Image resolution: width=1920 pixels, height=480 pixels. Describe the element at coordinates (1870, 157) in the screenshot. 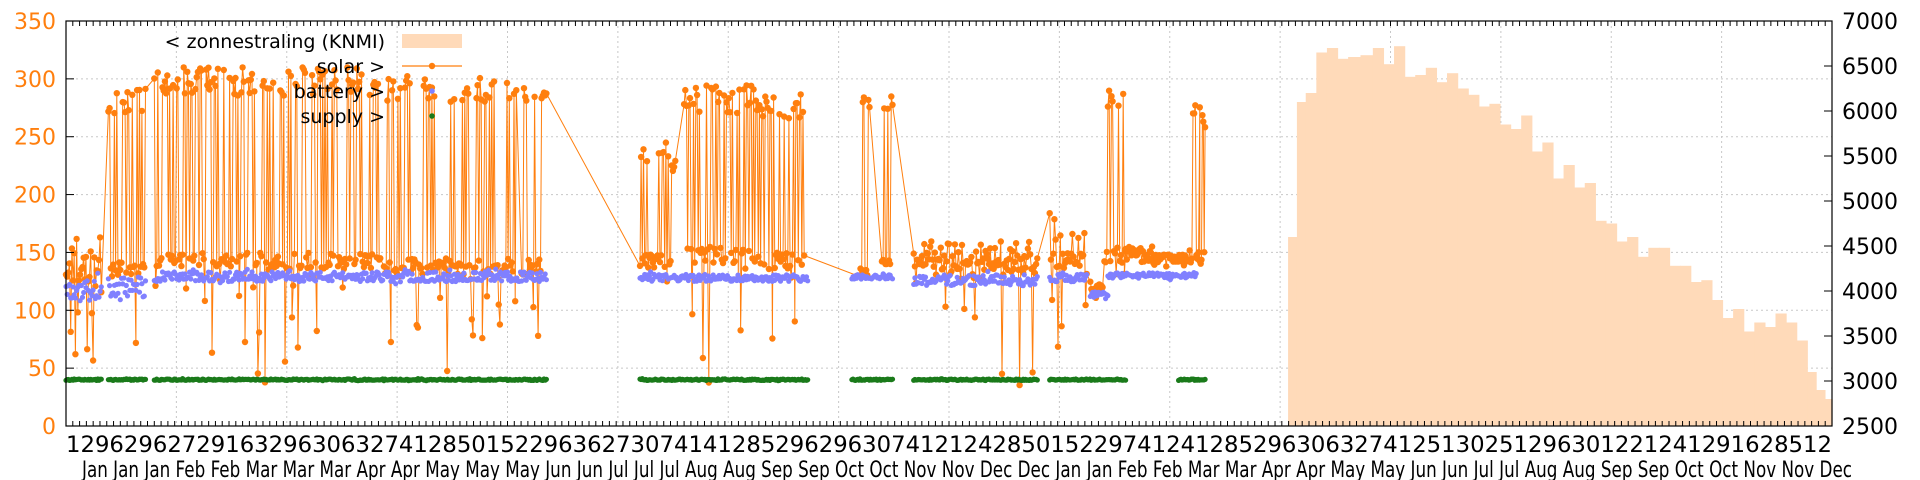

I see `y-right-tick-label: 5500` at that location.